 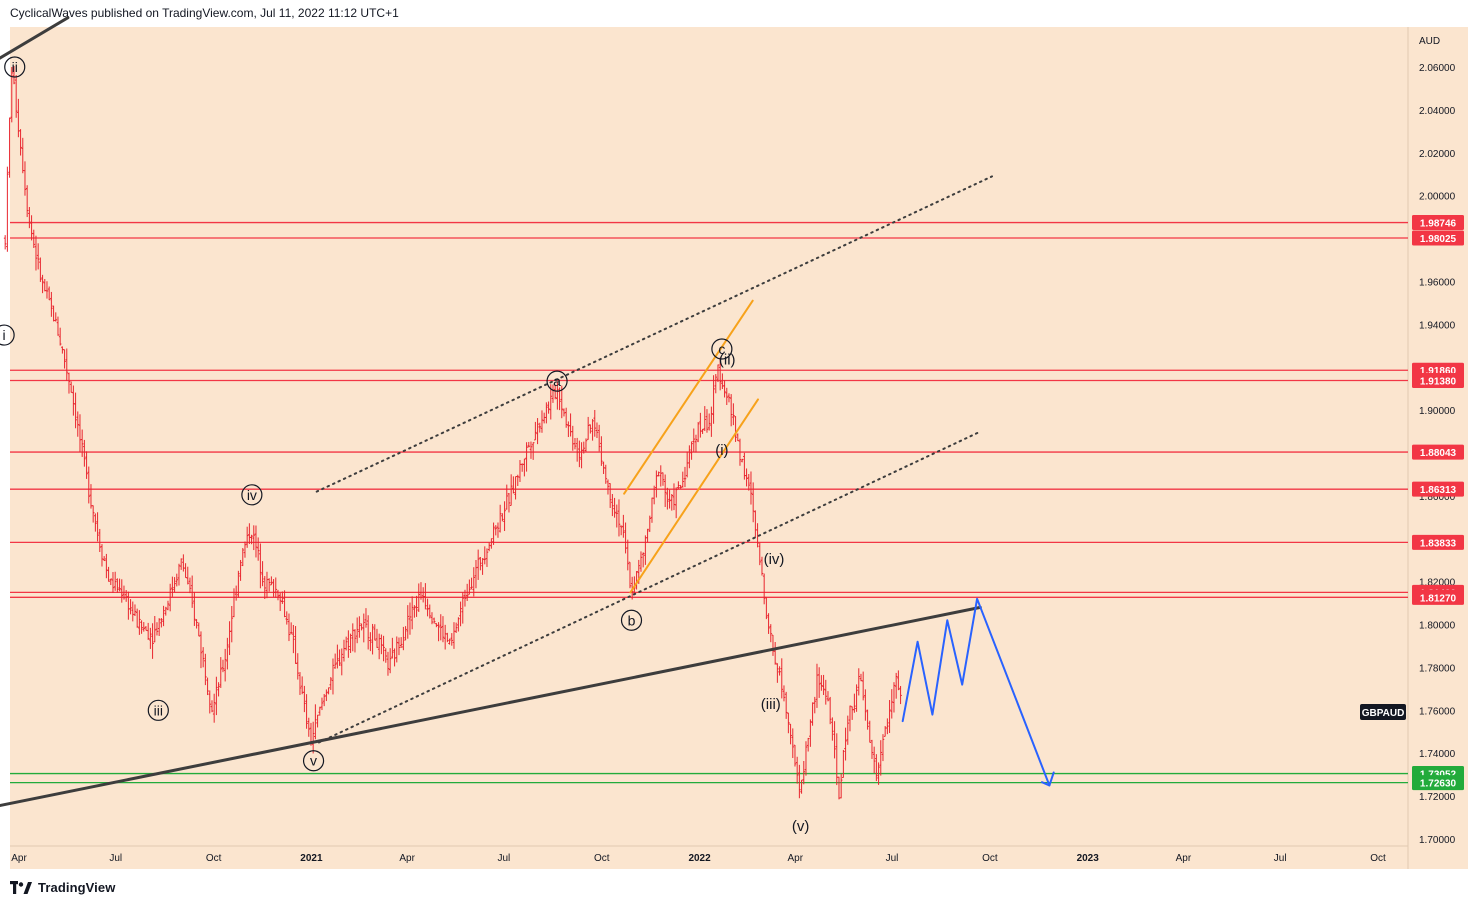 What do you see at coordinates (252, 495) in the screenshot?
I see `wave-label-iv: iv` at bounding box center [252, 495].